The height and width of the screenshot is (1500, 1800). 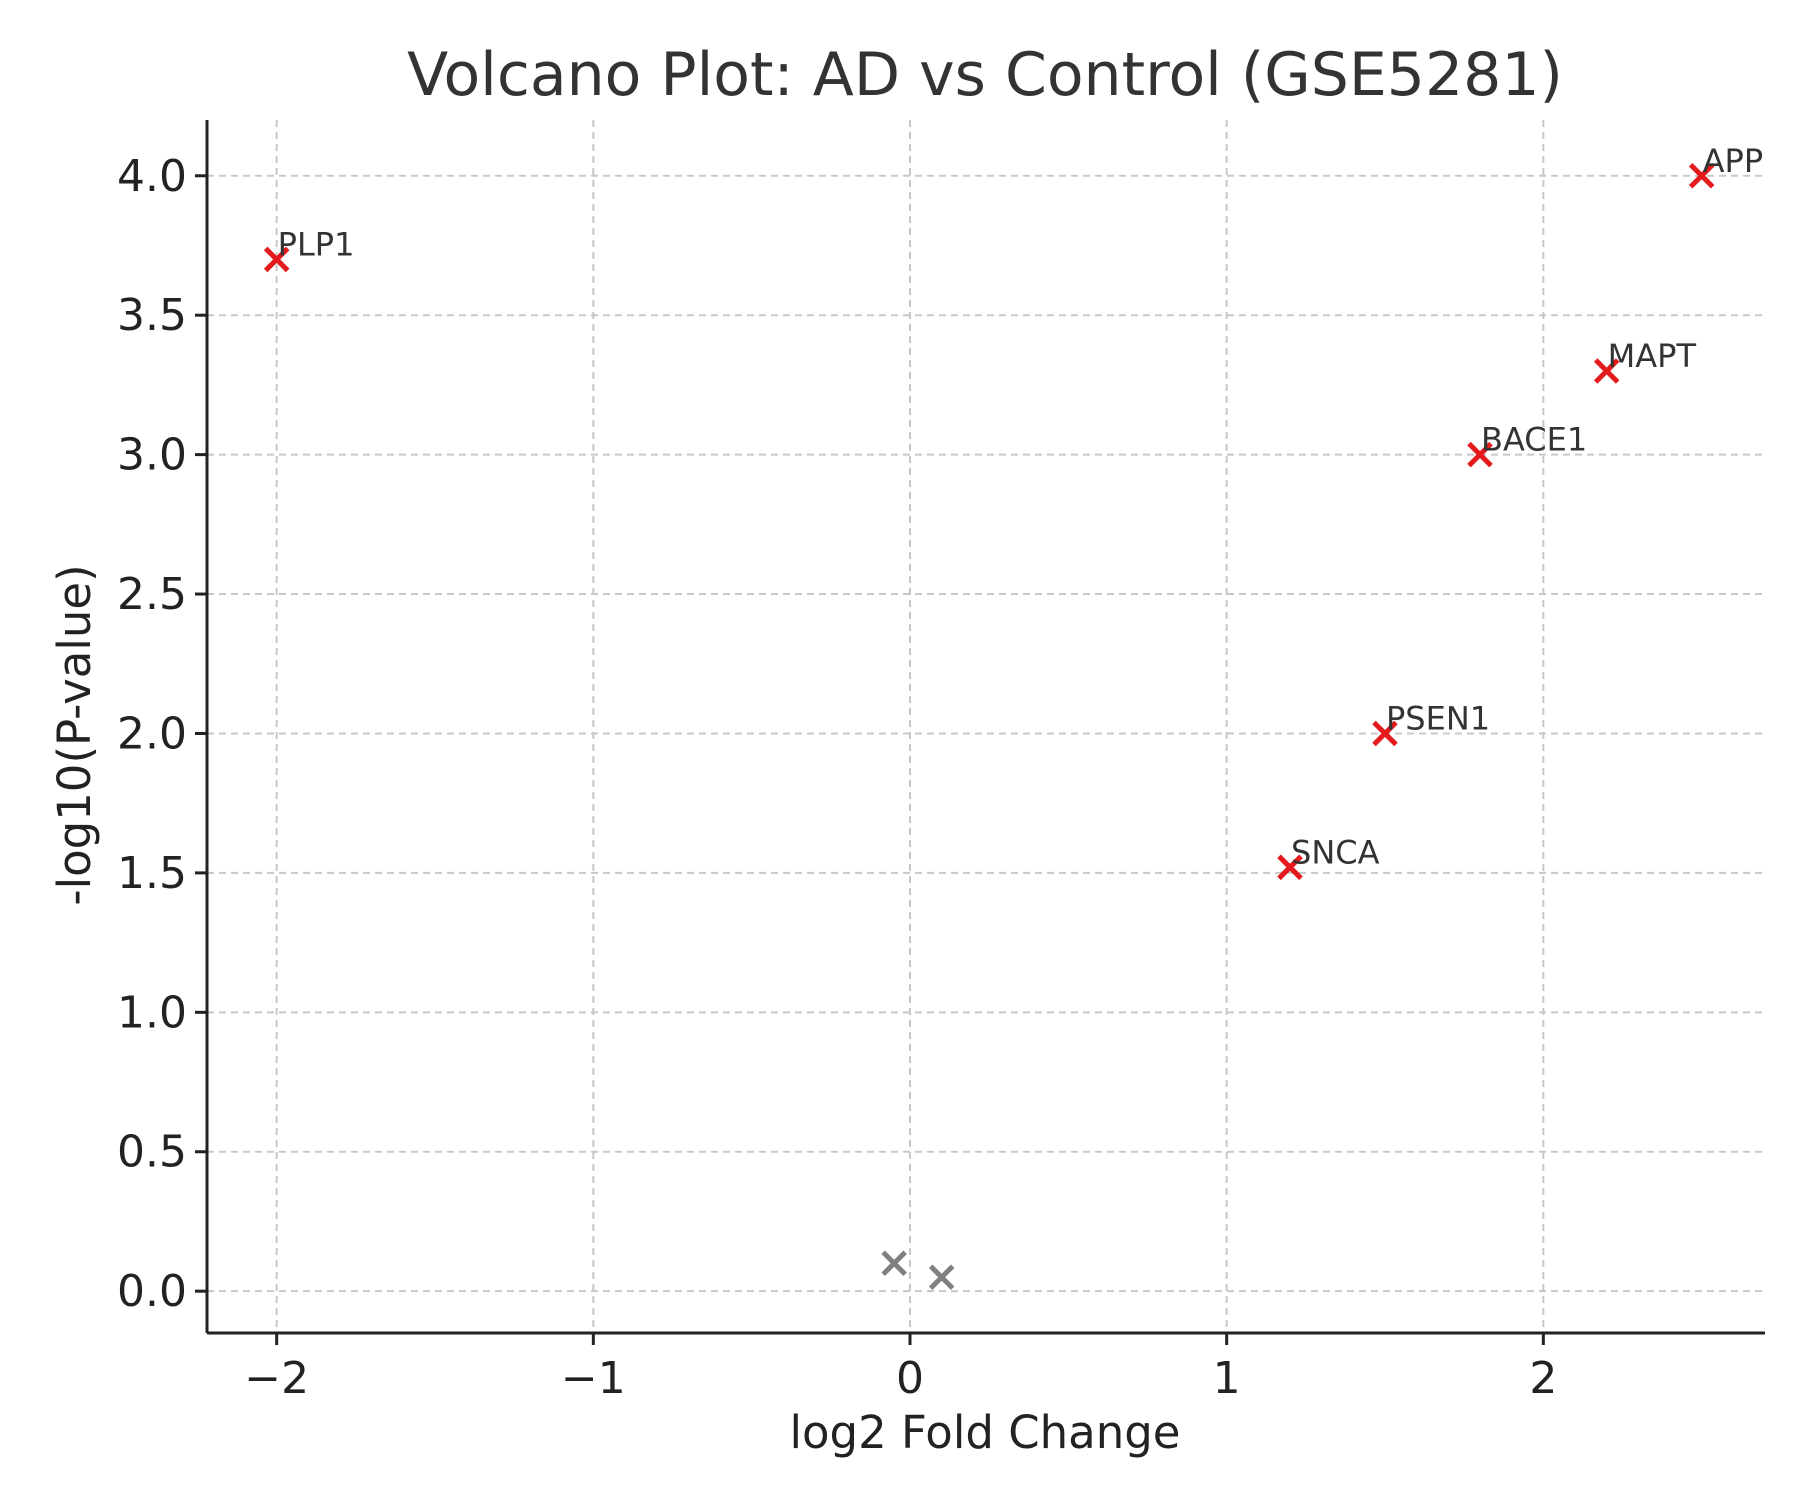 What do you see at coordinates (152, 733) in the screenshot?
I see `y-tick-label: 2.0` at bounding box center [152, 733].